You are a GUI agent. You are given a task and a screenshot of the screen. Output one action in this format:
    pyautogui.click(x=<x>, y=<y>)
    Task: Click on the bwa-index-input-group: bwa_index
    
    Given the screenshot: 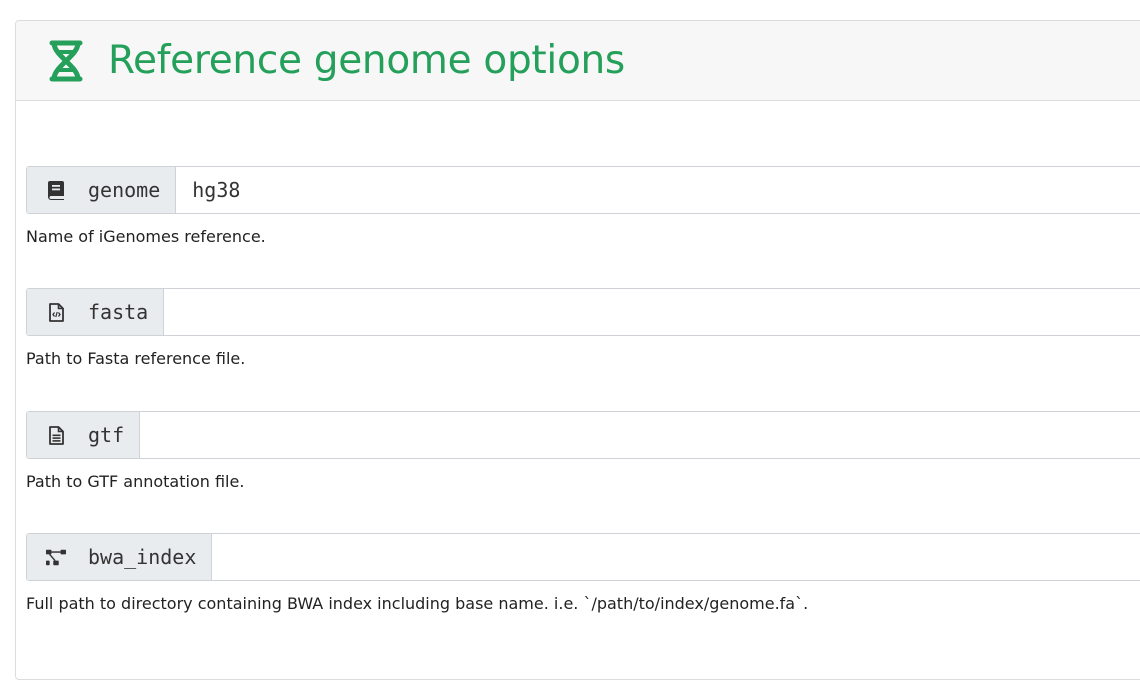 What is the action you would take?
    pyautogui.click(x=583, y=557)
    